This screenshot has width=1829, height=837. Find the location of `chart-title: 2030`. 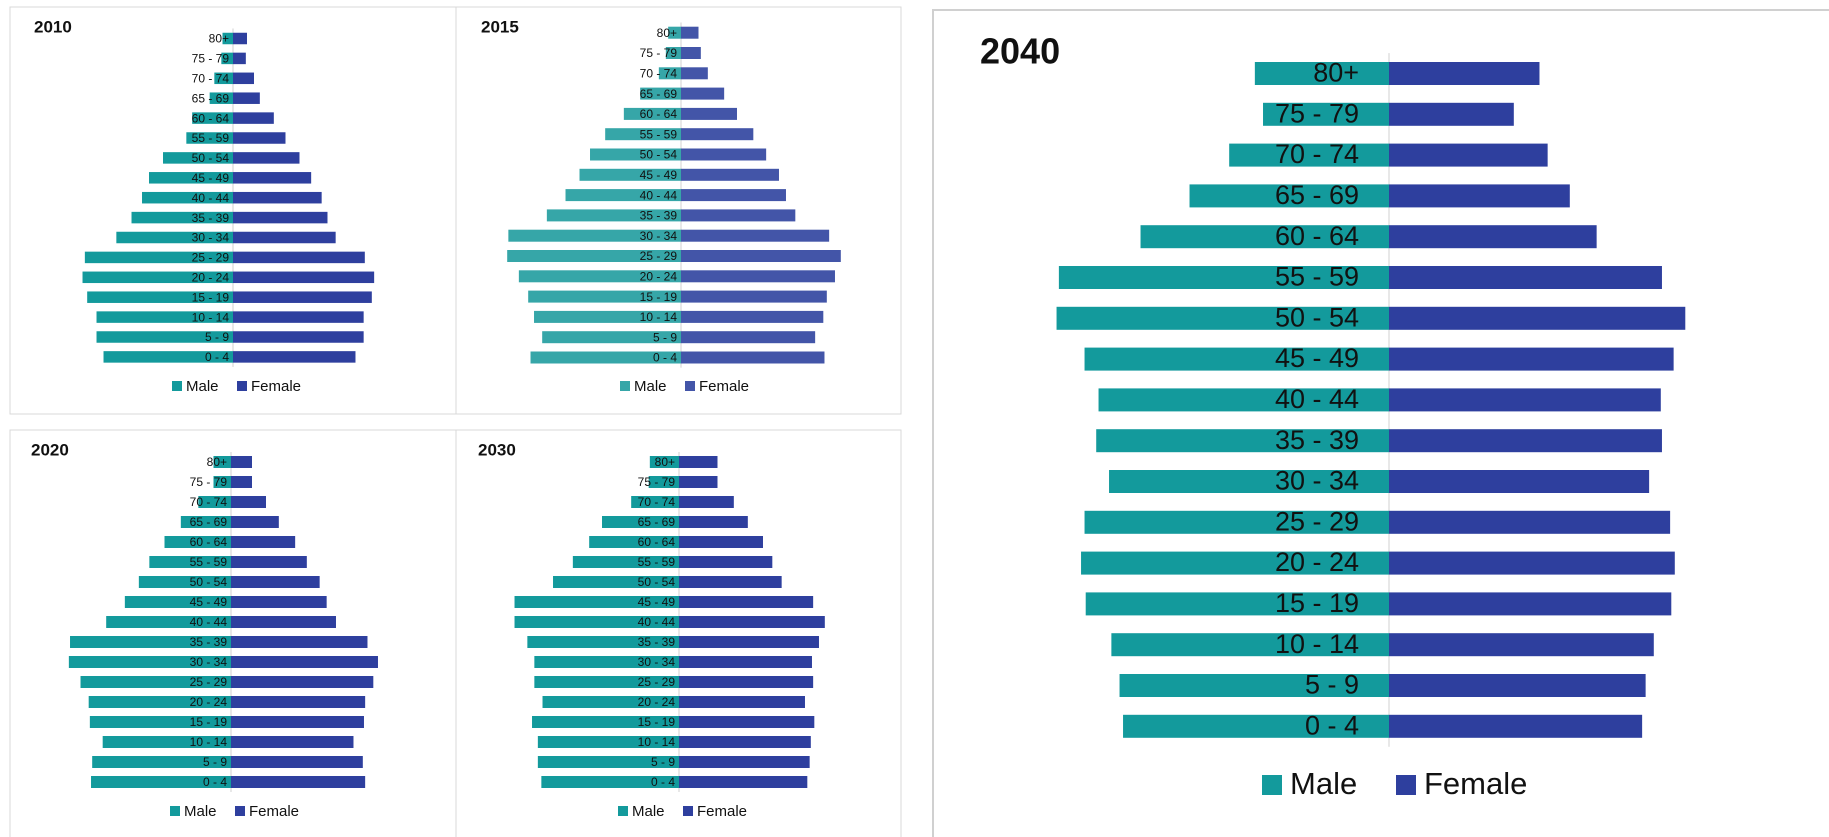

chart-title: 2030 is located at coordinates (497, 449).